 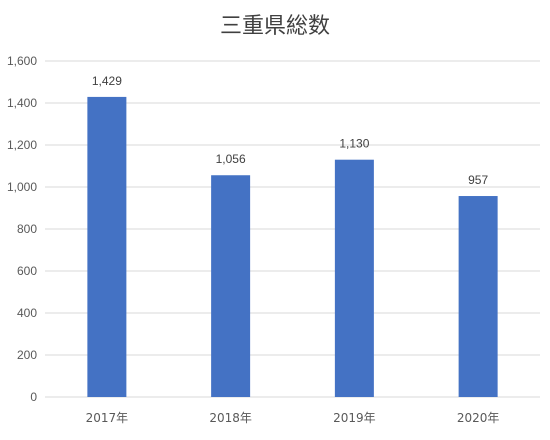 What do you see at coordinates (231, 159) in the screenshot?
I see `data-label: 1,056` at bounding box center [231, 159].